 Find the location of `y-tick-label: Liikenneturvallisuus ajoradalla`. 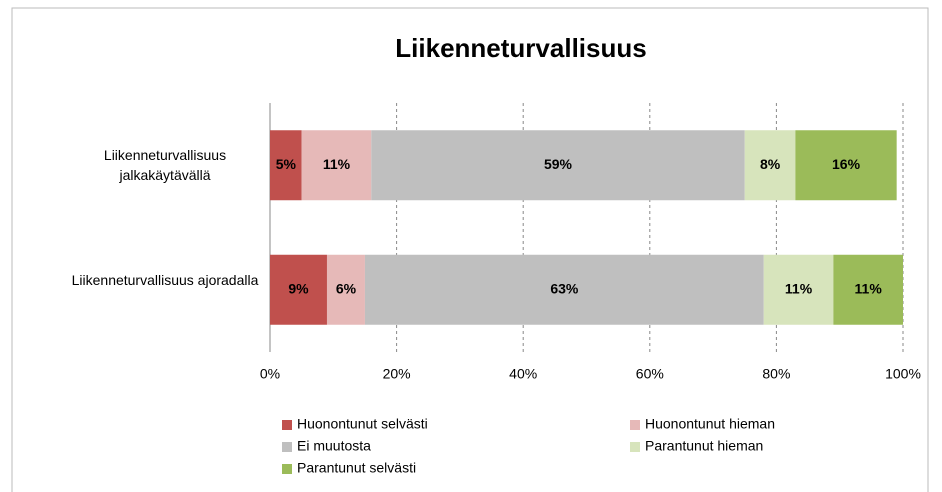

y-tick-label: Liikenneturvallisuus ajoradalla is located at coordinates (165, 279).